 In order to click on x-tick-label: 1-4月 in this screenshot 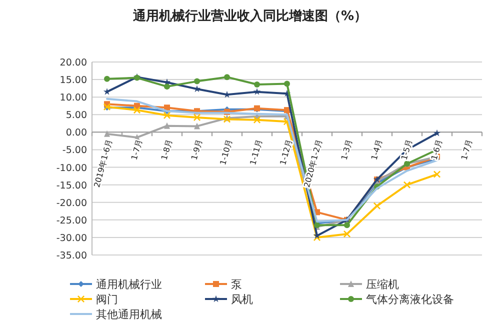, I will do `click(377, 150)`.